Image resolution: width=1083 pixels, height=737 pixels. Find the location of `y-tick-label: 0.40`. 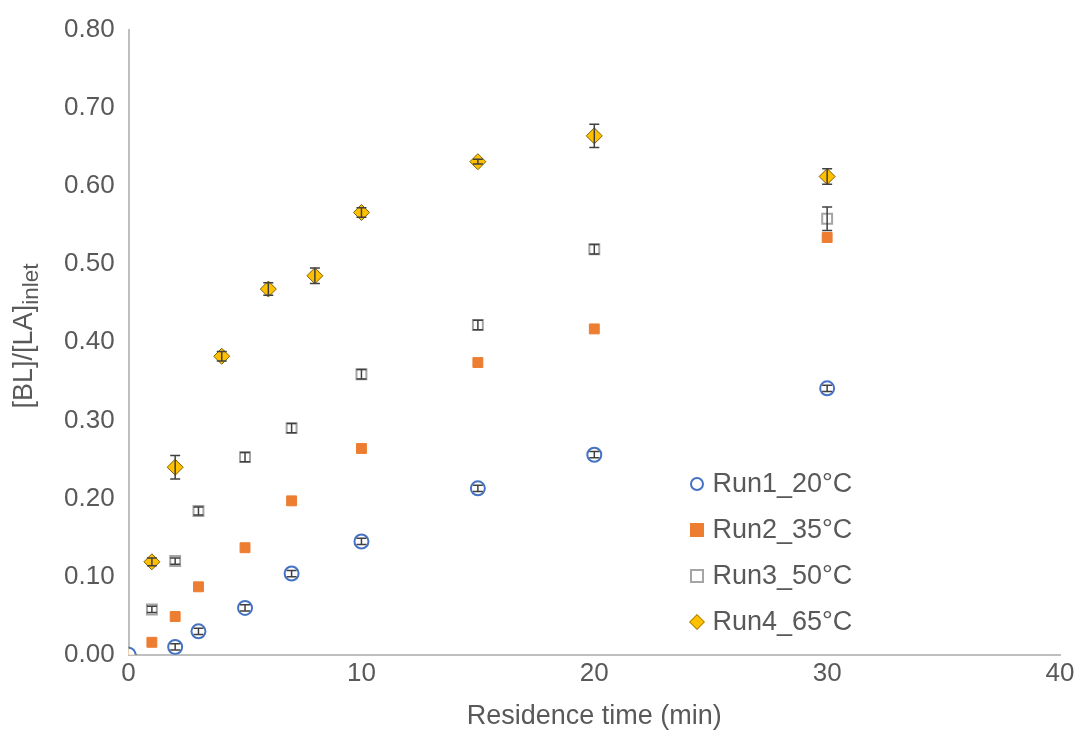

y-tick-label: 0.40 is located at coordinates (89, 340).